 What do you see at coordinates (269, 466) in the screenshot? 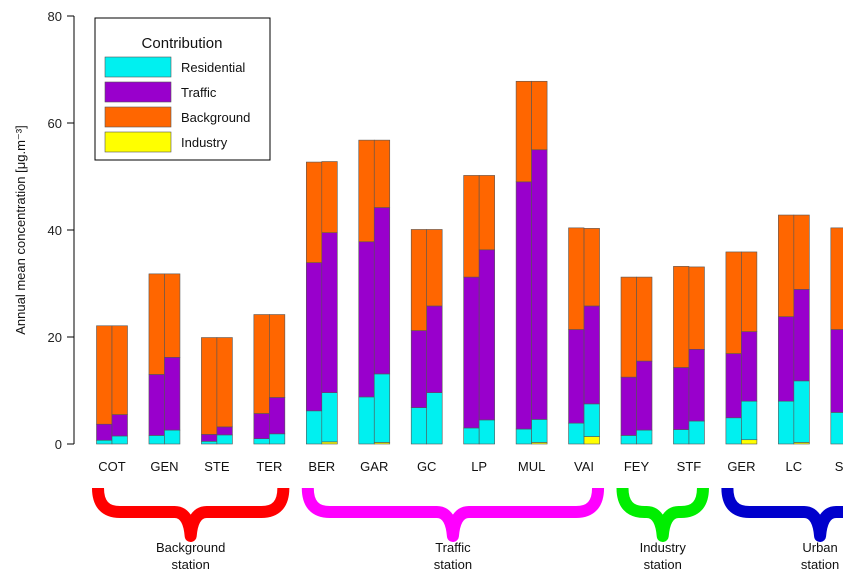
I see `x-tick-label: TER` at bounding box center [269, 466].